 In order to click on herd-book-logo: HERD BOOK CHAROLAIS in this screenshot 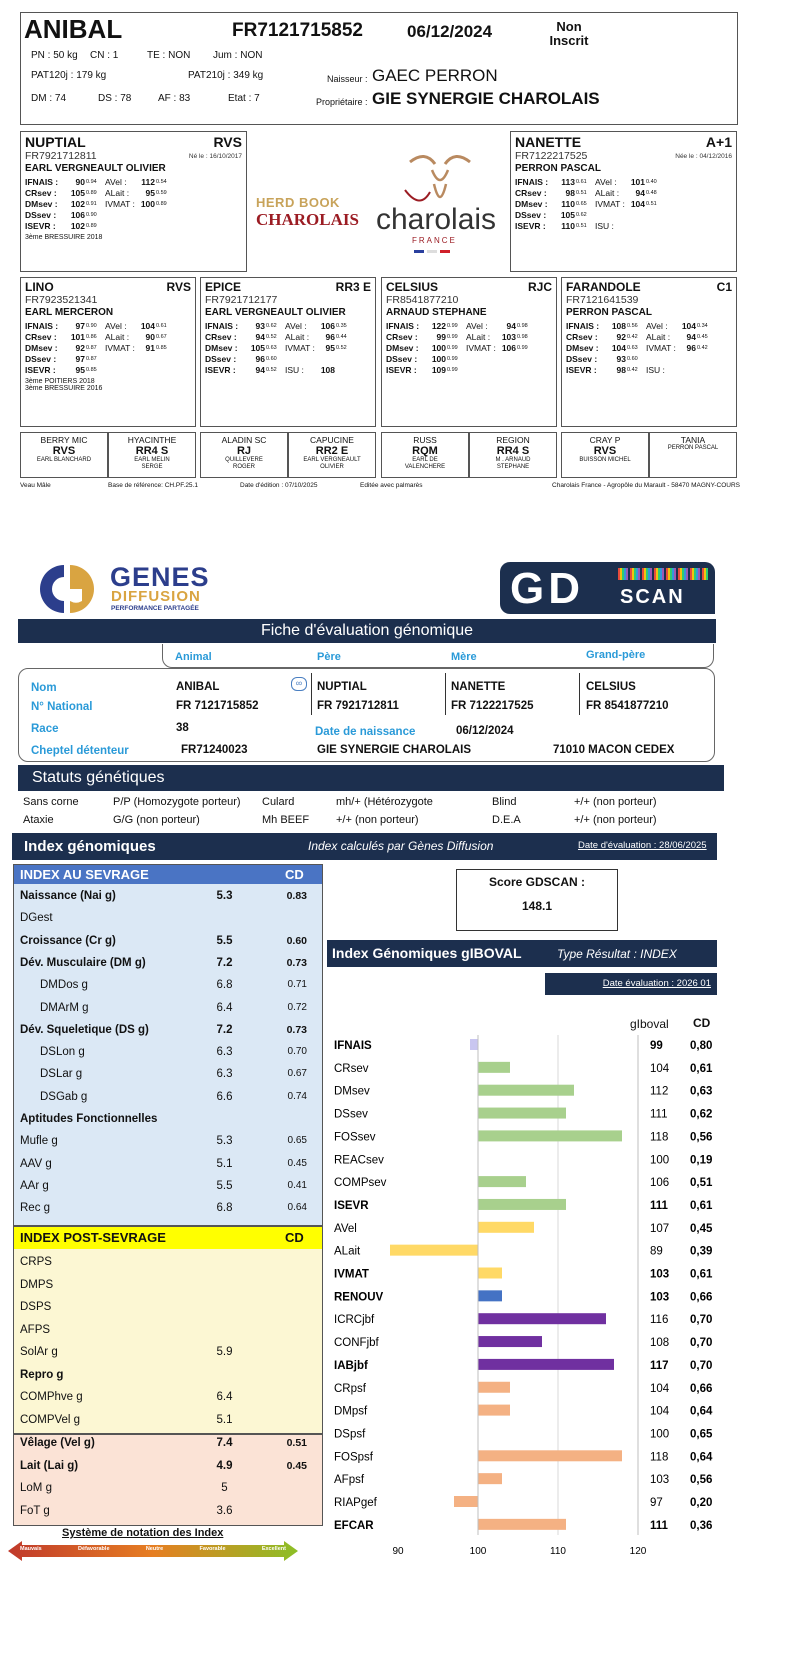, I will do `click(316, 212)`.